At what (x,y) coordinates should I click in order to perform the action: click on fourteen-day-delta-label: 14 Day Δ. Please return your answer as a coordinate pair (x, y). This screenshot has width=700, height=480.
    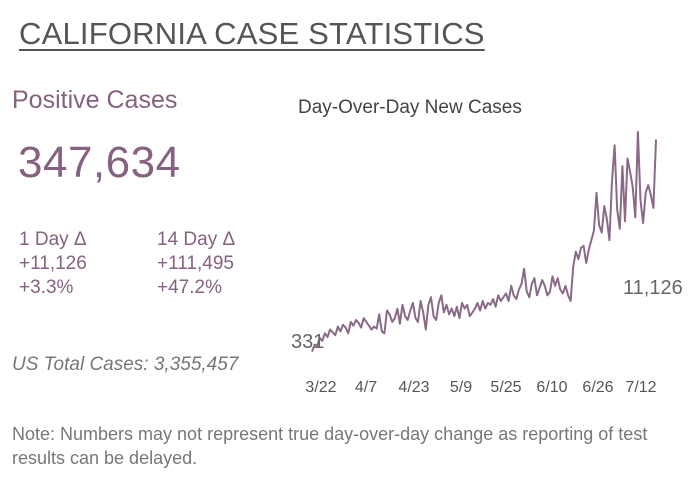
    Looking at the image, I should click on (196, 239).